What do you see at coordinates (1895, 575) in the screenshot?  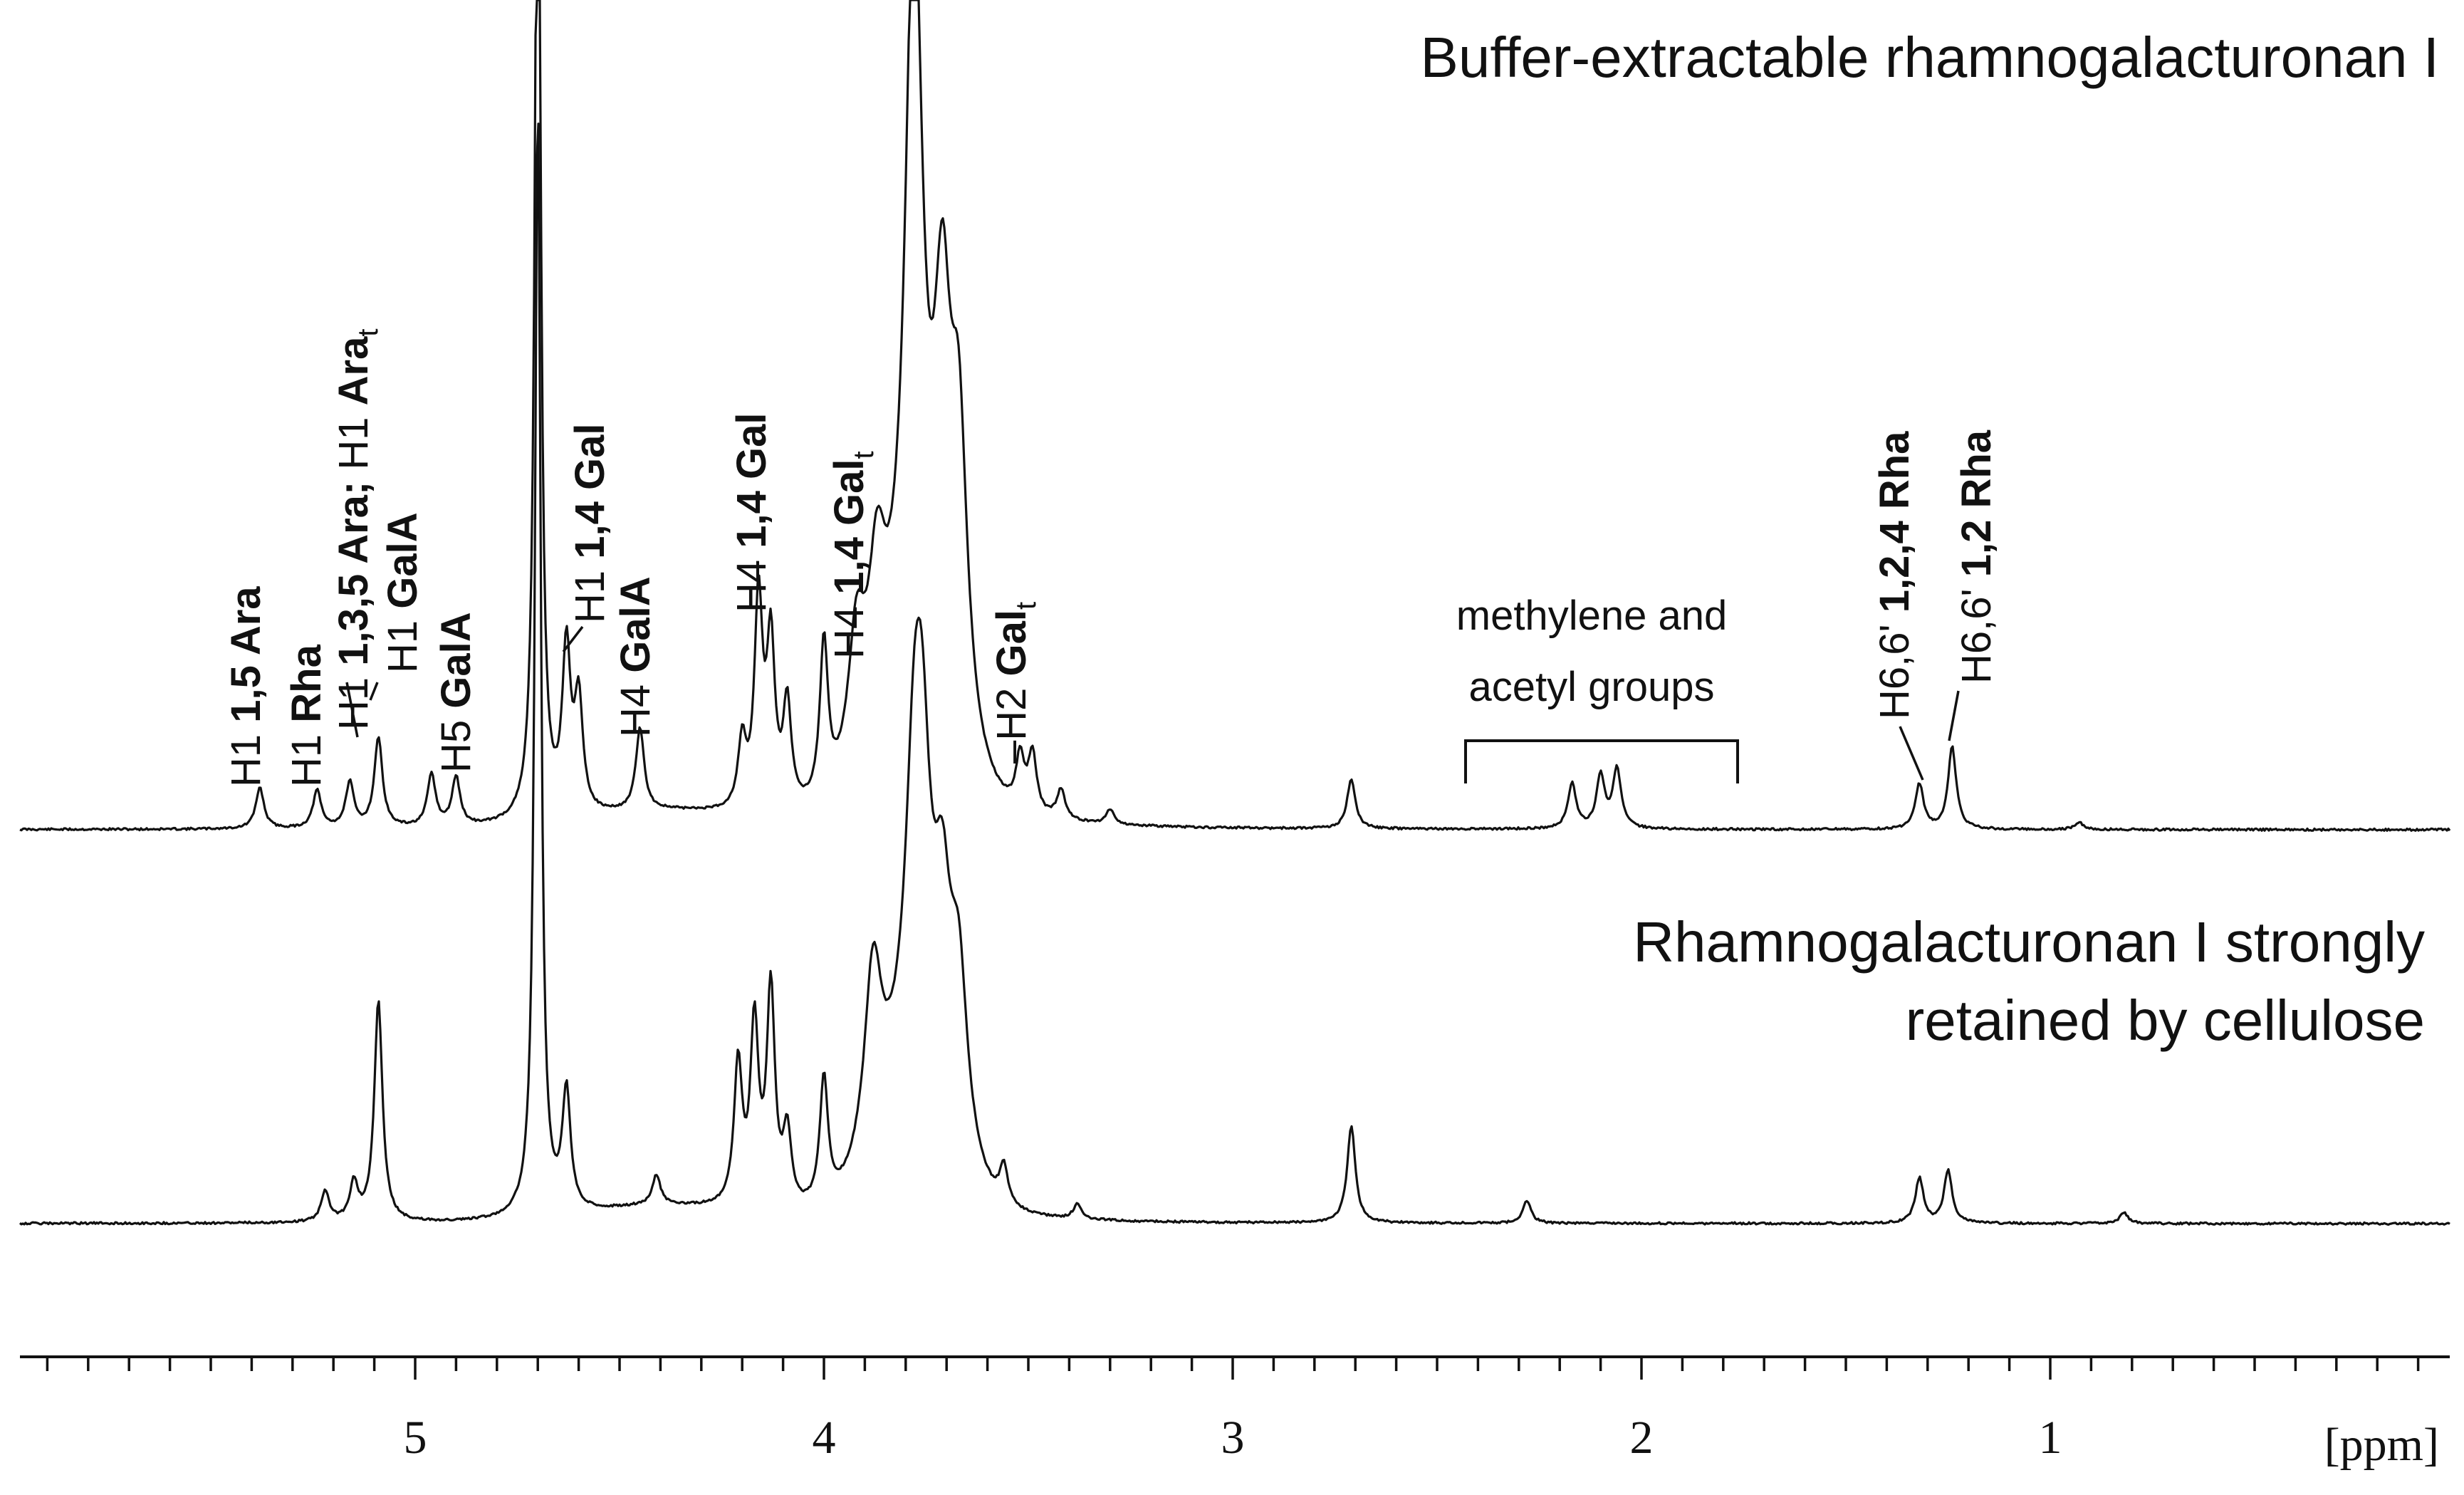 I see `peak-label-h66-124rha: H6,6' 1,2,4 Rha` at bounding box center [1895, 575].